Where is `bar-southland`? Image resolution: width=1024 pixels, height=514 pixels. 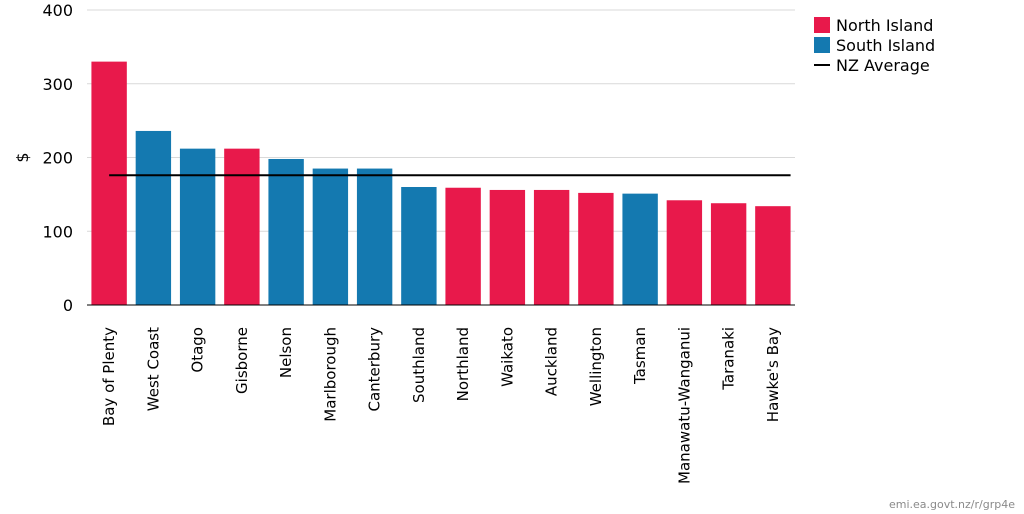 bar-southland is located at coordinates (419, 246).